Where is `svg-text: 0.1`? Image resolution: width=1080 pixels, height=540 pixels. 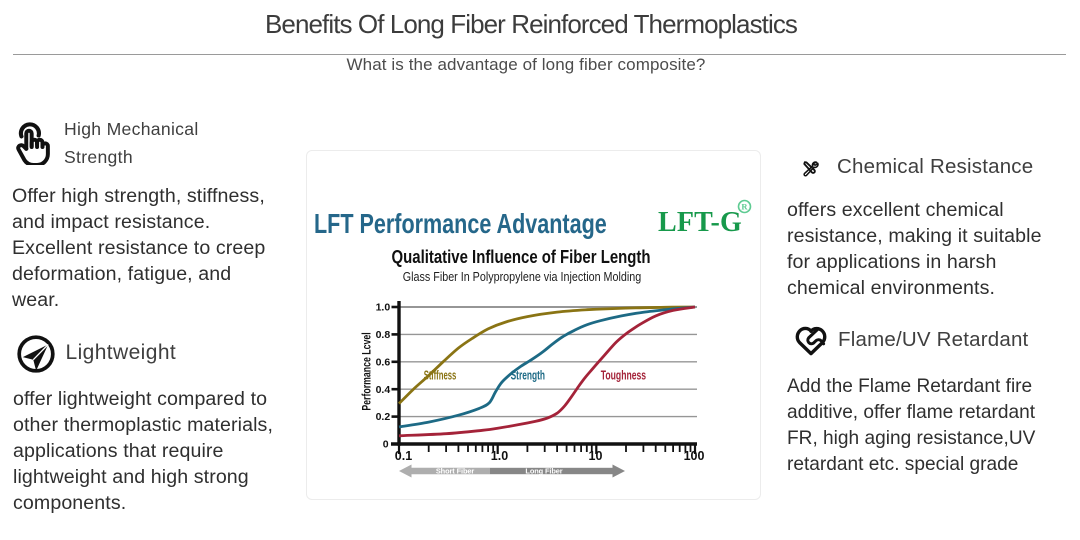
svg-text: 0.1 is located at coordinates (403, 456).